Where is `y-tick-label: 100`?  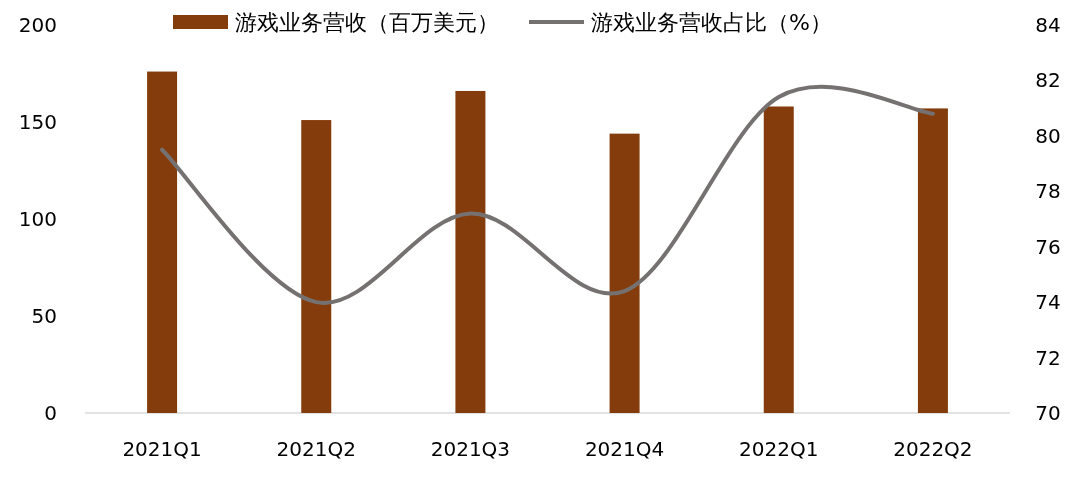
y-tick-label: 100 is located at coordinates (37, 219).